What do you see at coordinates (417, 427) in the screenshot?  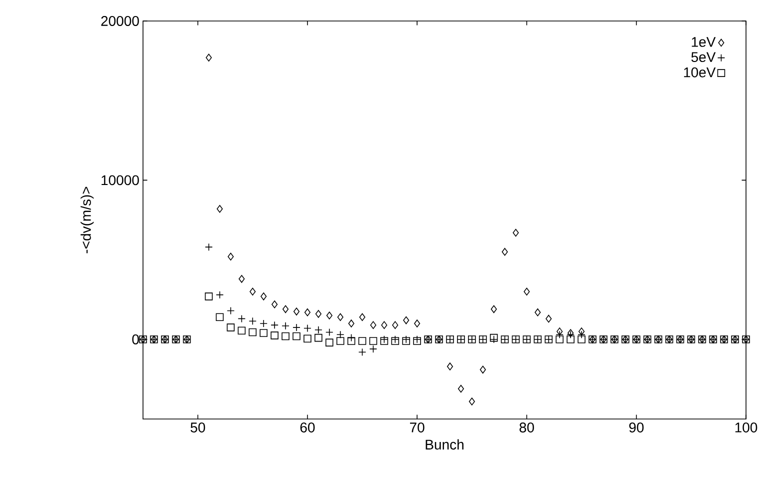 I see `x-tick-label: 70` at bounding box center [417, 427].